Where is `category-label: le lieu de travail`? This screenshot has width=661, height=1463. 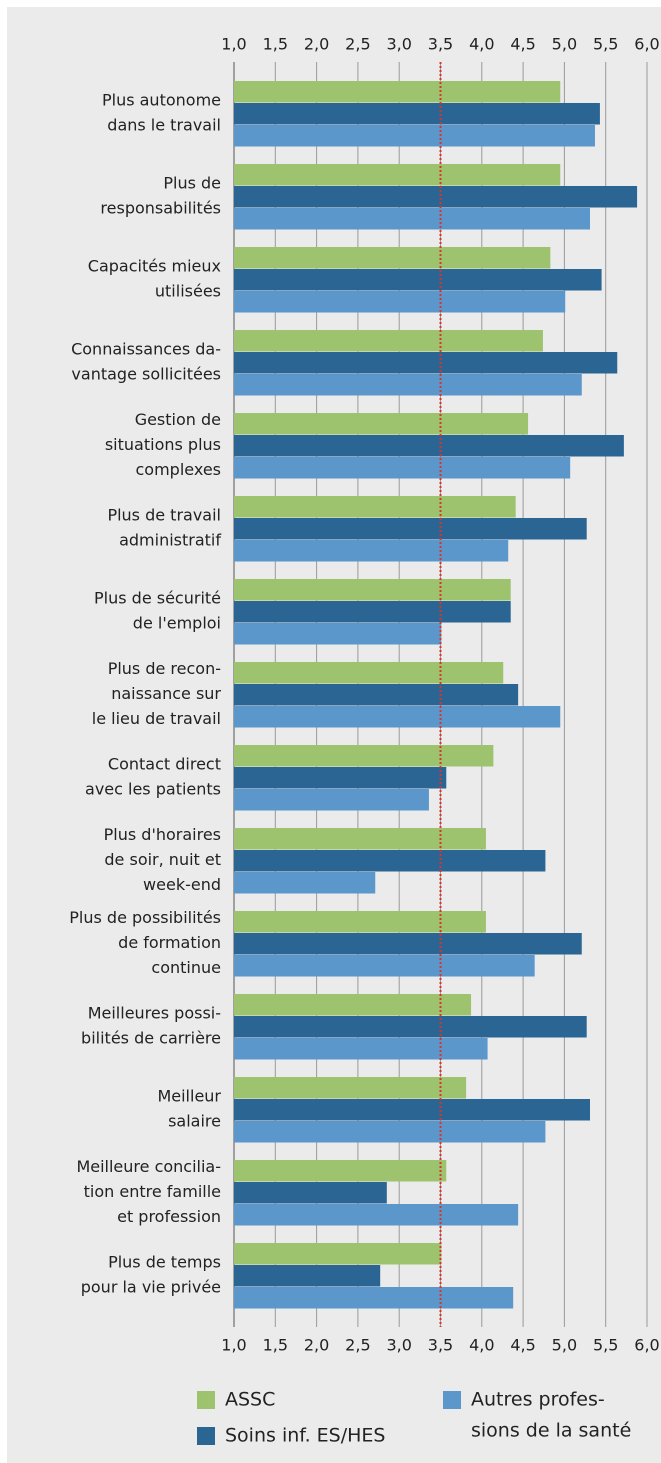
category-label: le lieu de travail is located at coordinates (156, 718).